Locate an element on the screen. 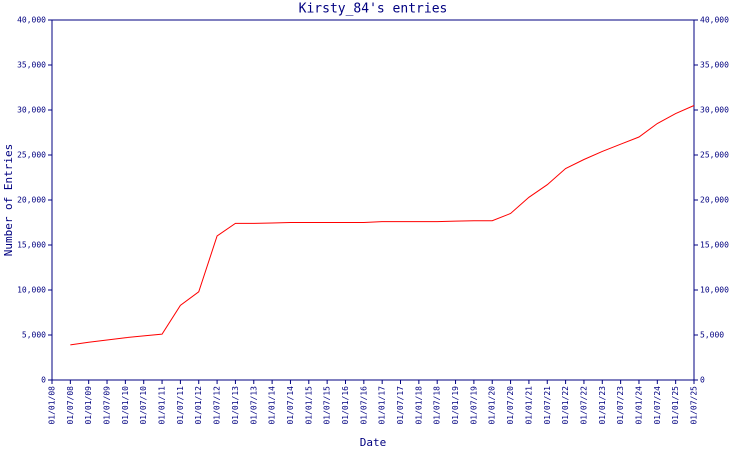 Image resolution: width=750 pixels, height=450 pixels. x-tick-label: 01/07/20 is located at coordinates (510, 405).